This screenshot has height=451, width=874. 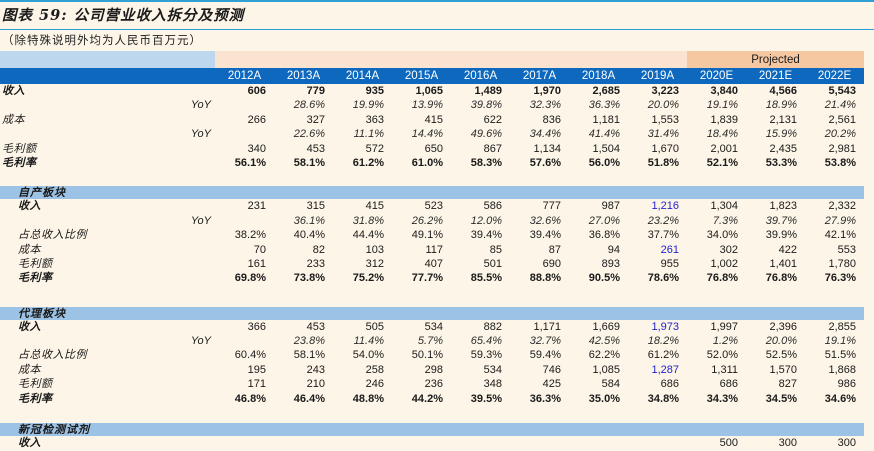 I want to click on year-column-header: 2012A, so click(x=244, y=76).